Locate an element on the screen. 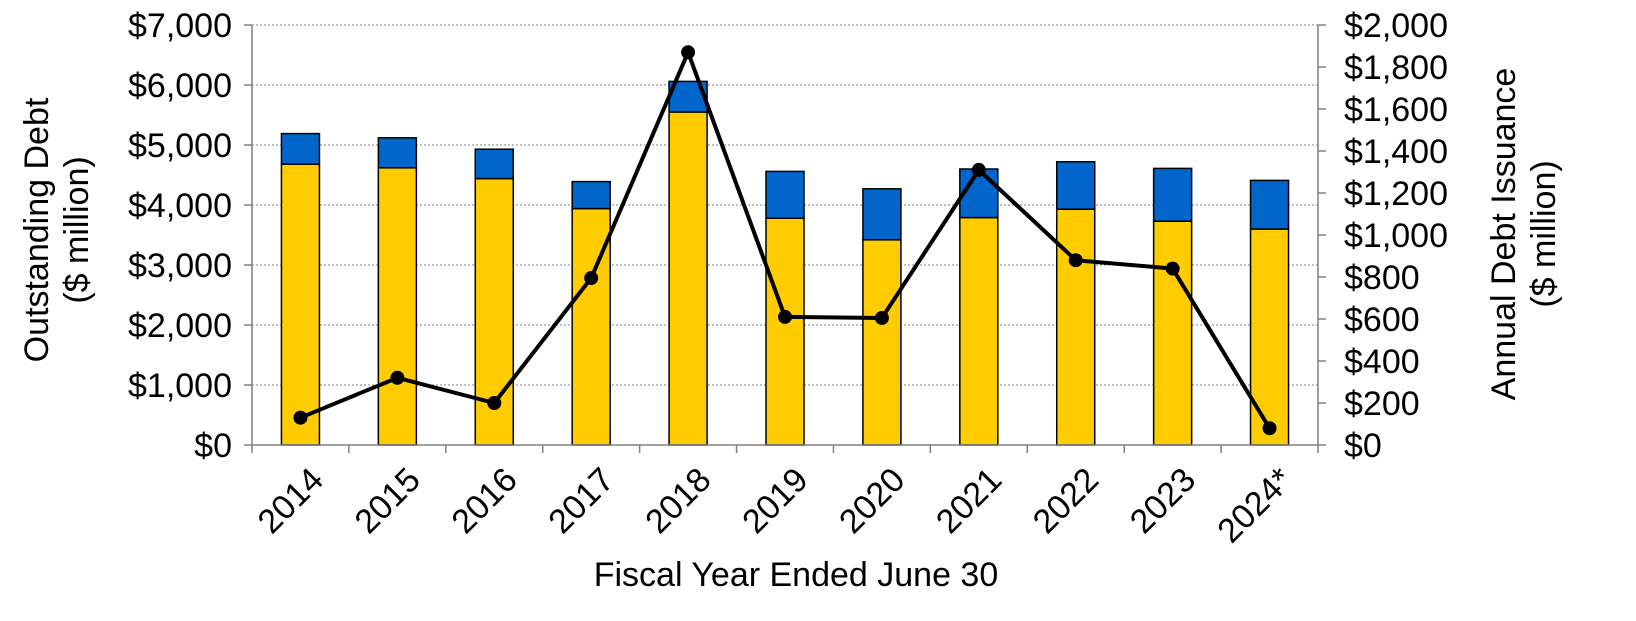 This screenshot has width=1636, height=621. x-tick-label: 2014 is located at coordinates (291, 501).